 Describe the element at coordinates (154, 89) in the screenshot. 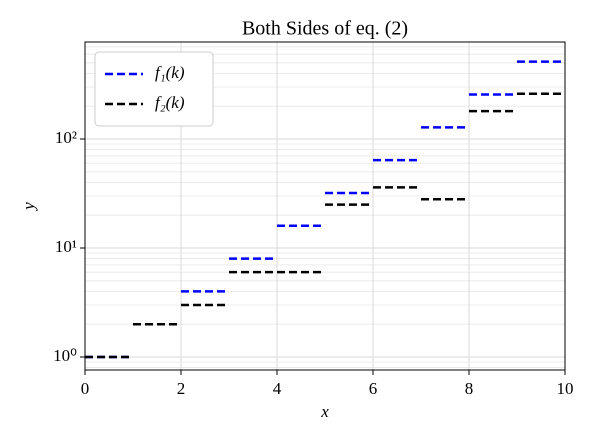

I see `legend-box` at that location.